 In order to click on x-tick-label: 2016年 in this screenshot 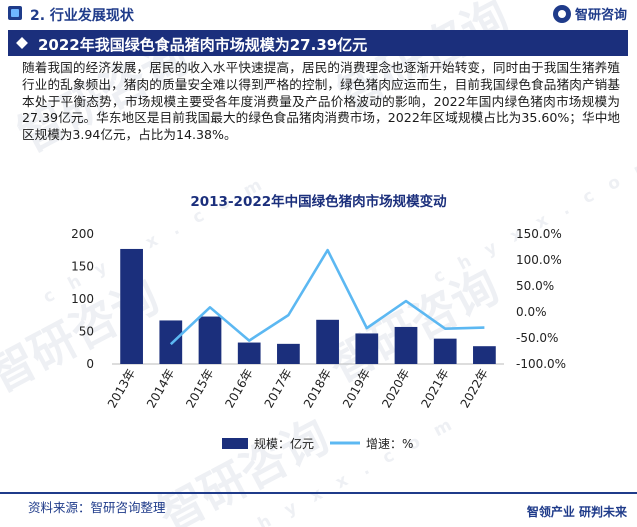, I will do `click(238, 389)`.